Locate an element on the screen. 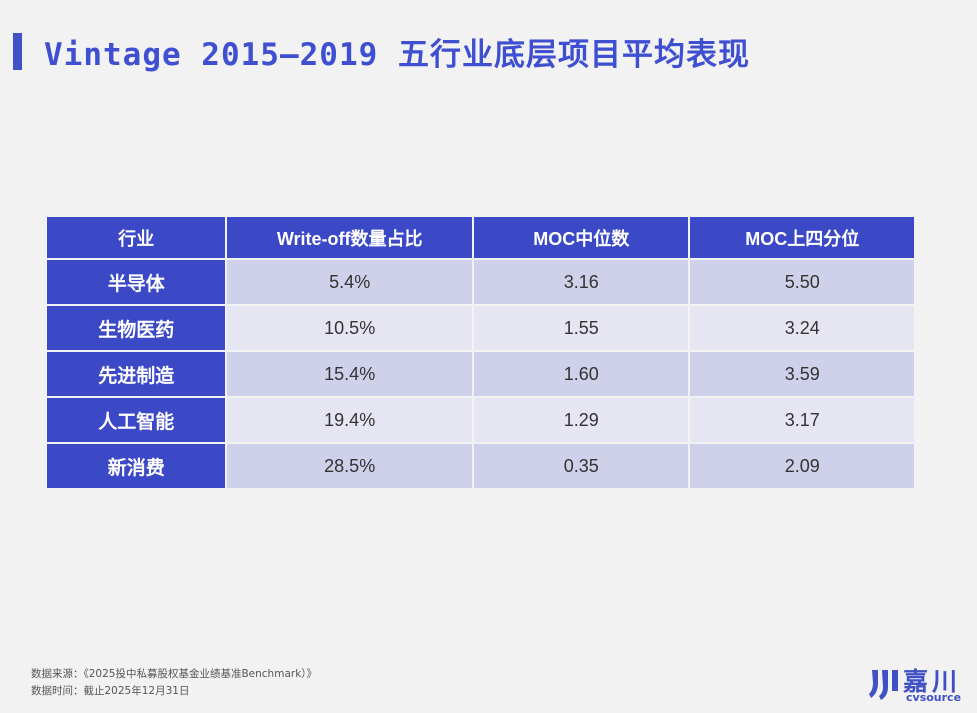 This screenshot has height=713, width=977. logo-name-en: cvsource is located at coordinates (934, 697).